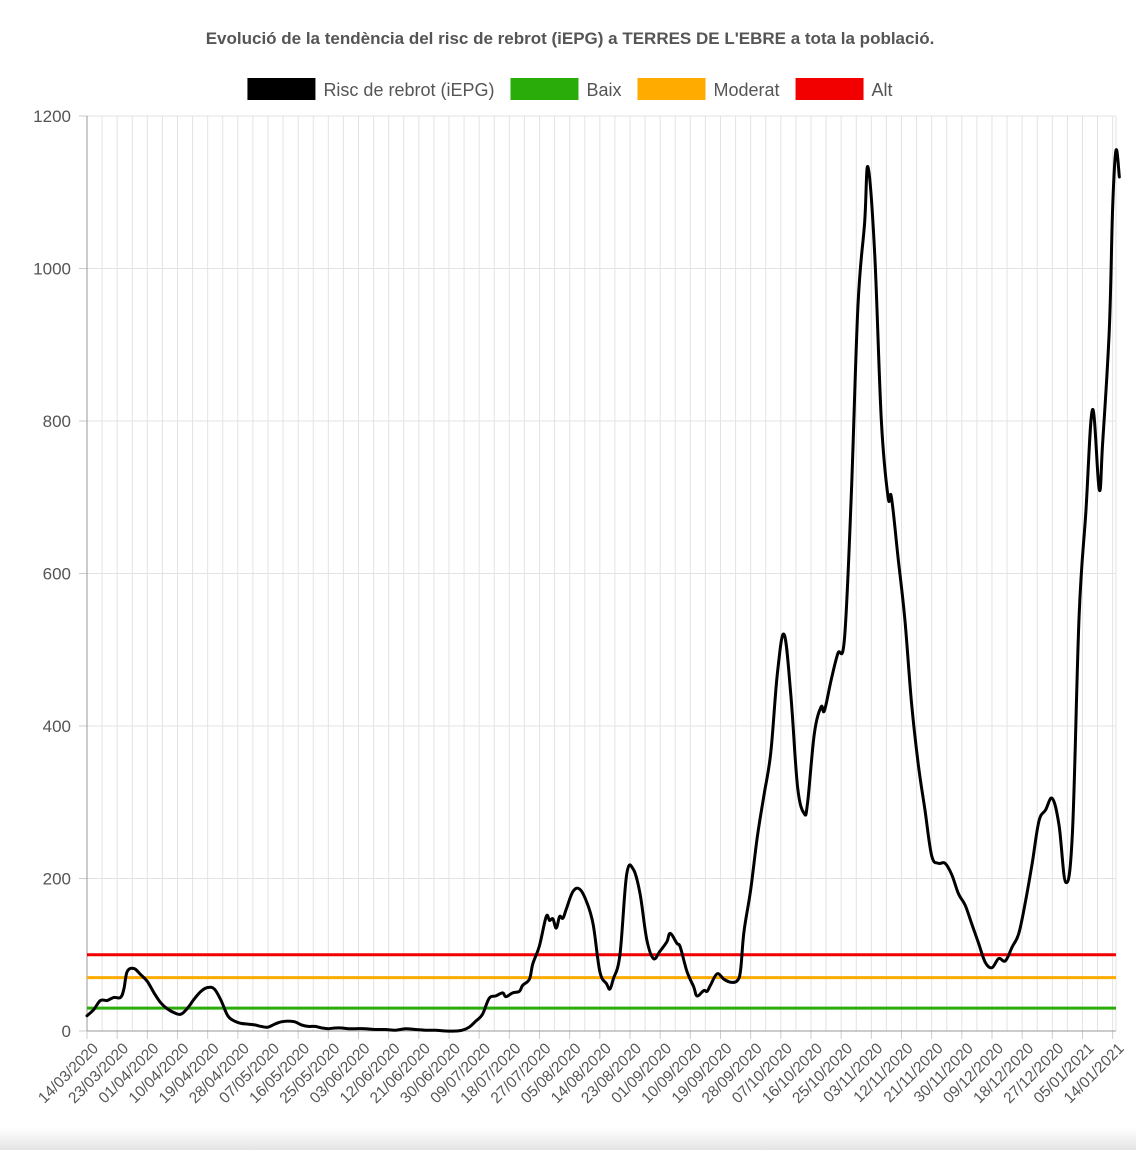 The width and height of the screenshot is (1136, 1150). What do you see at coordinates (568, 1139) in the screenshot?
I see `bottom-fade` at bounding box center [568, 1139].